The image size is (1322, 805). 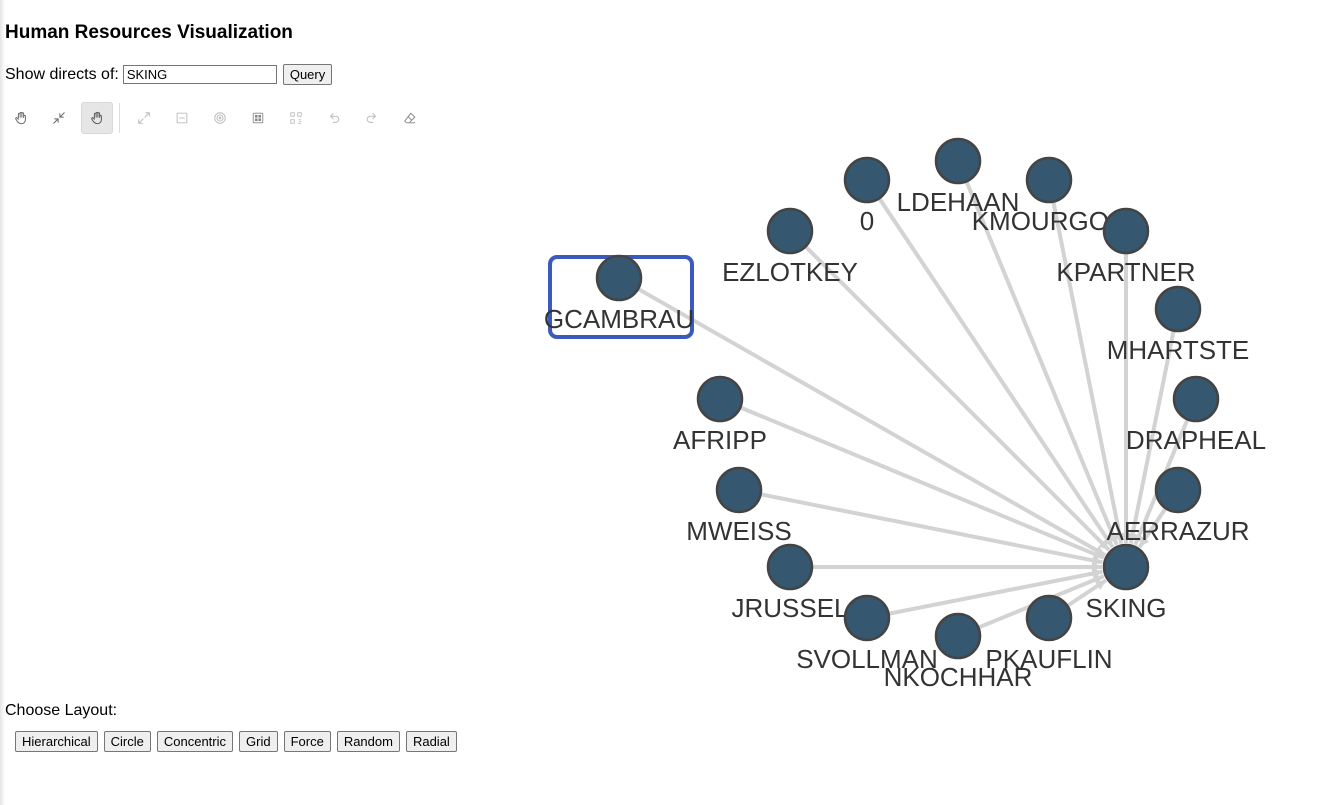 I want to click on layout-label: Choose Layout:, so click(x=61, y=710).